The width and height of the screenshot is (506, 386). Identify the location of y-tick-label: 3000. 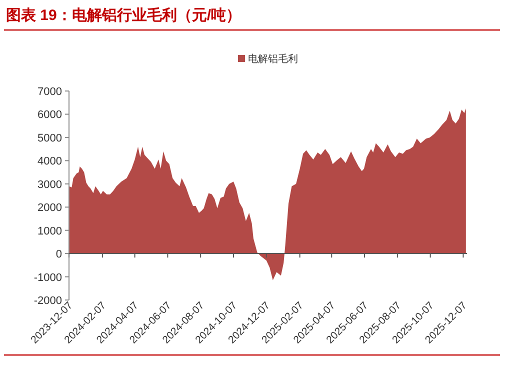
(50, 184).